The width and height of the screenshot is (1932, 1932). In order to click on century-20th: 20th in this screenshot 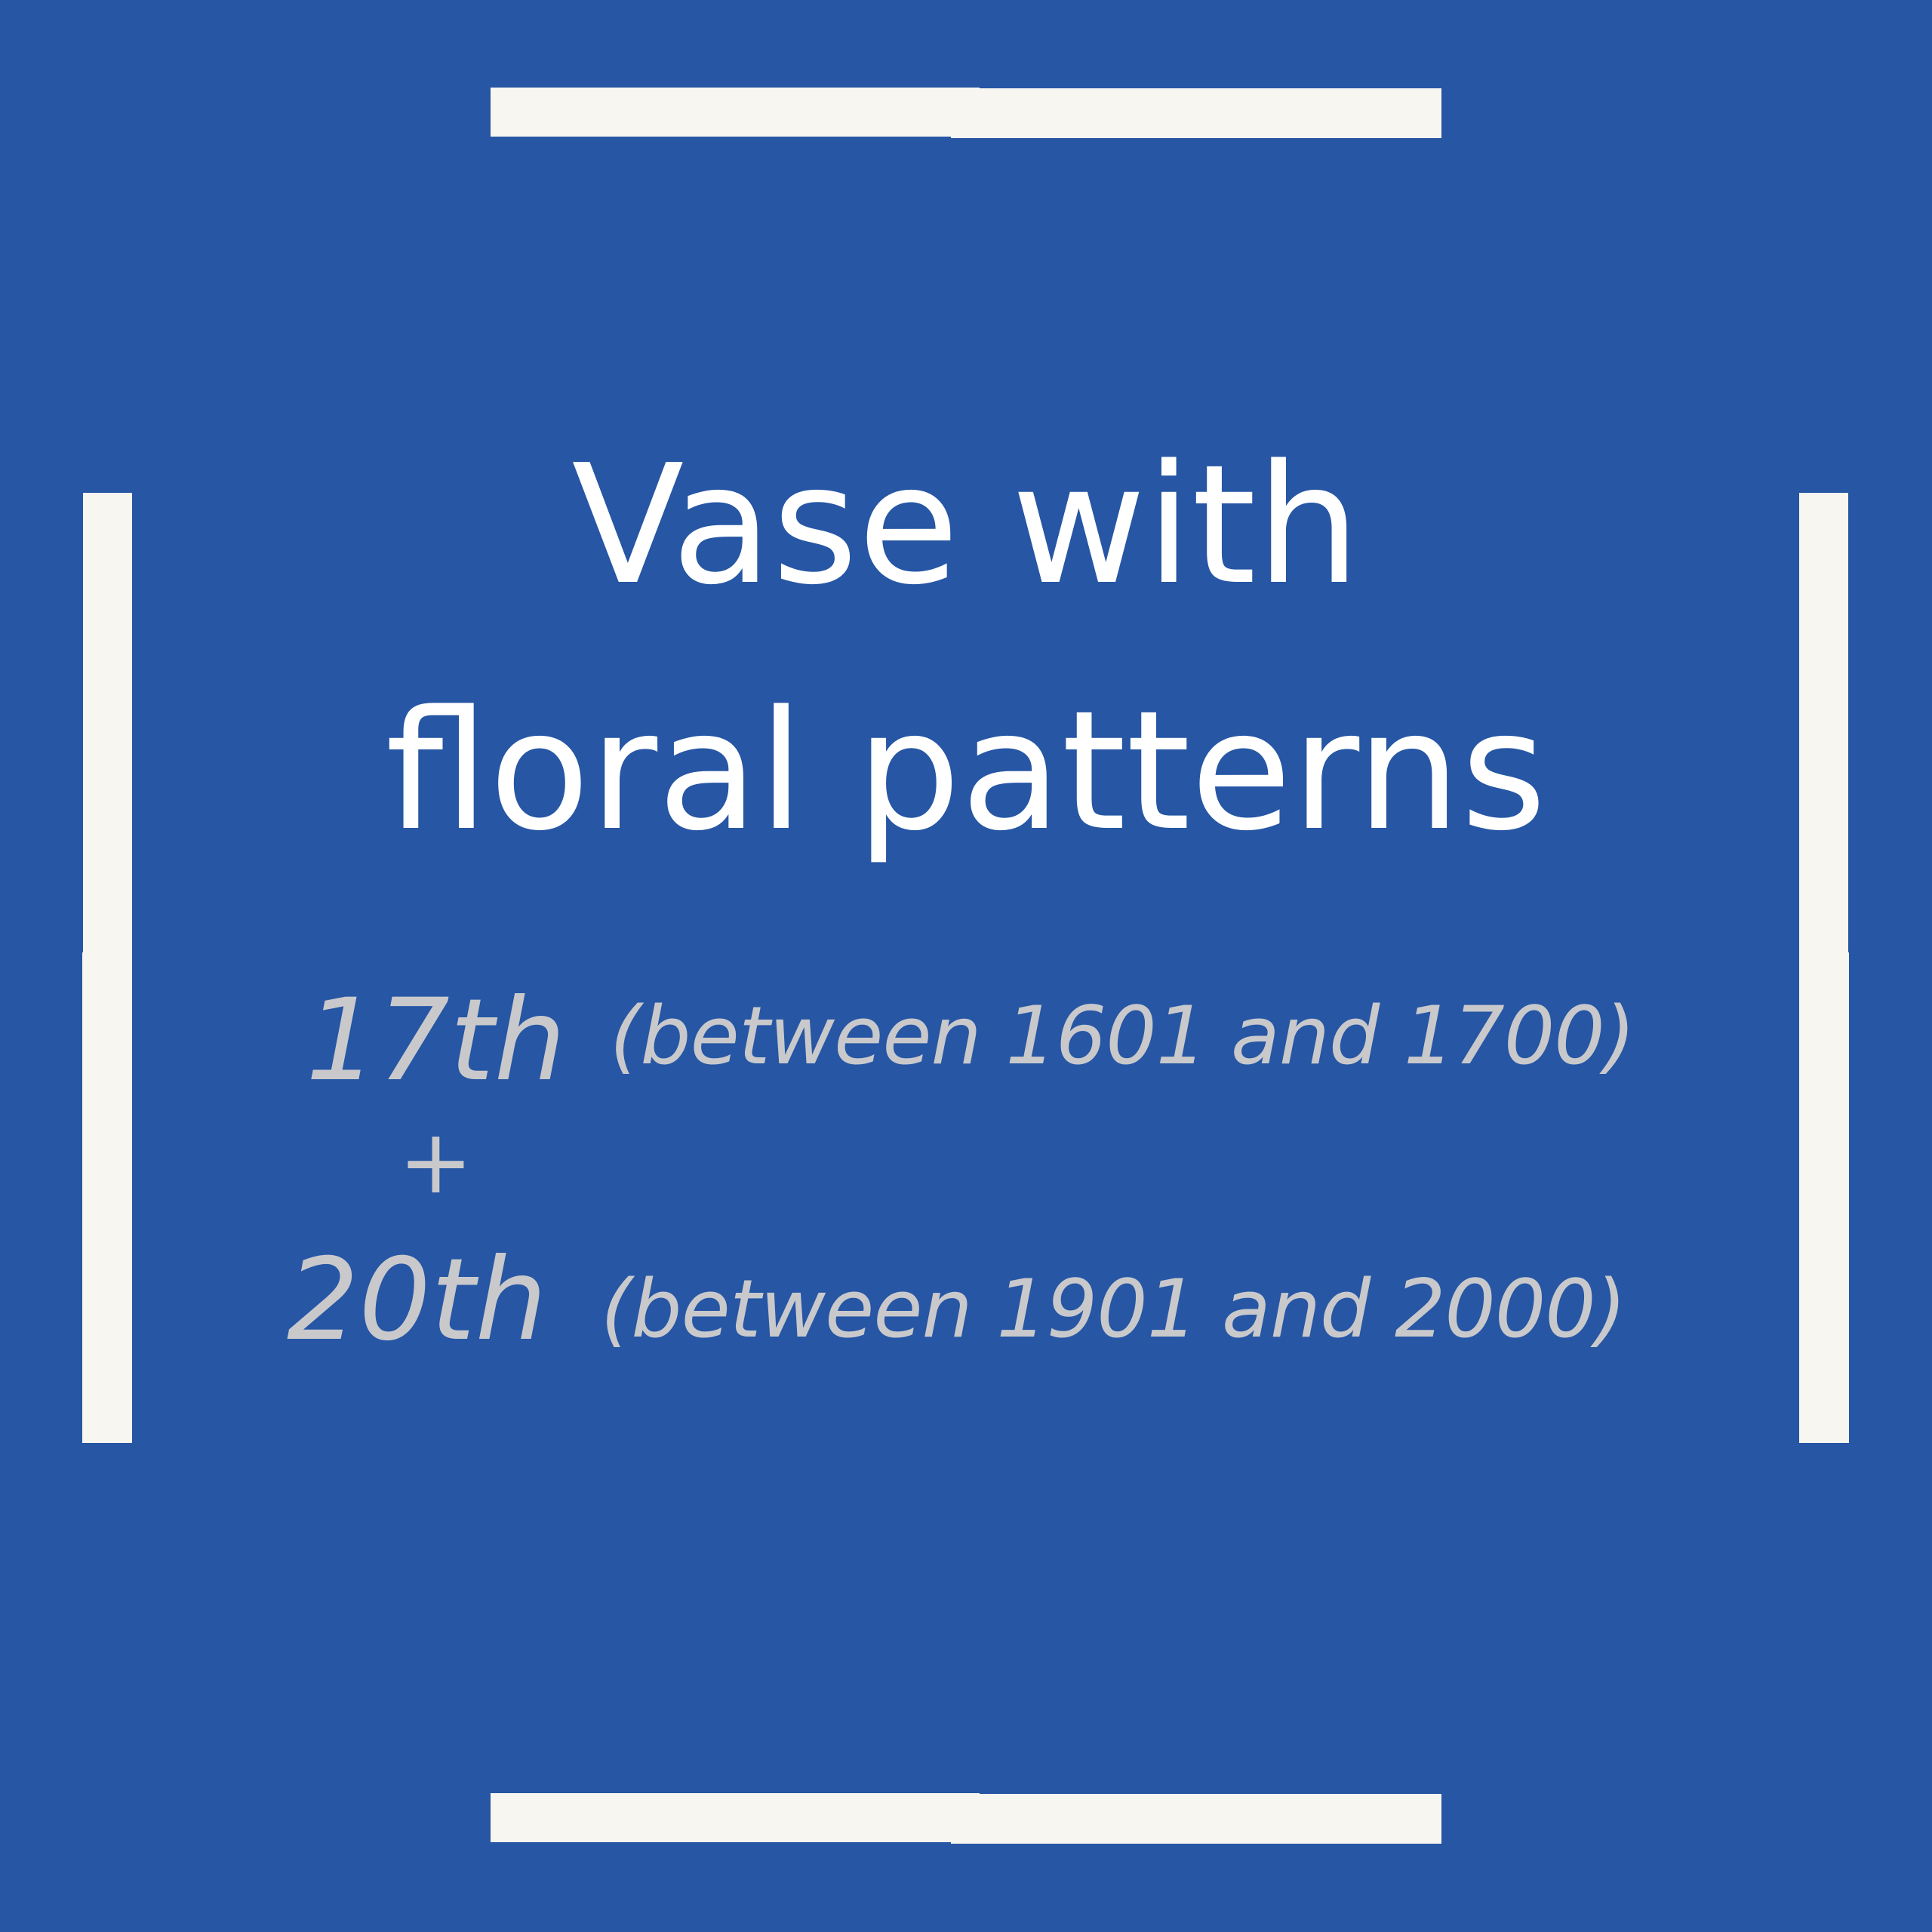, I will do `click(417, 1300)`.